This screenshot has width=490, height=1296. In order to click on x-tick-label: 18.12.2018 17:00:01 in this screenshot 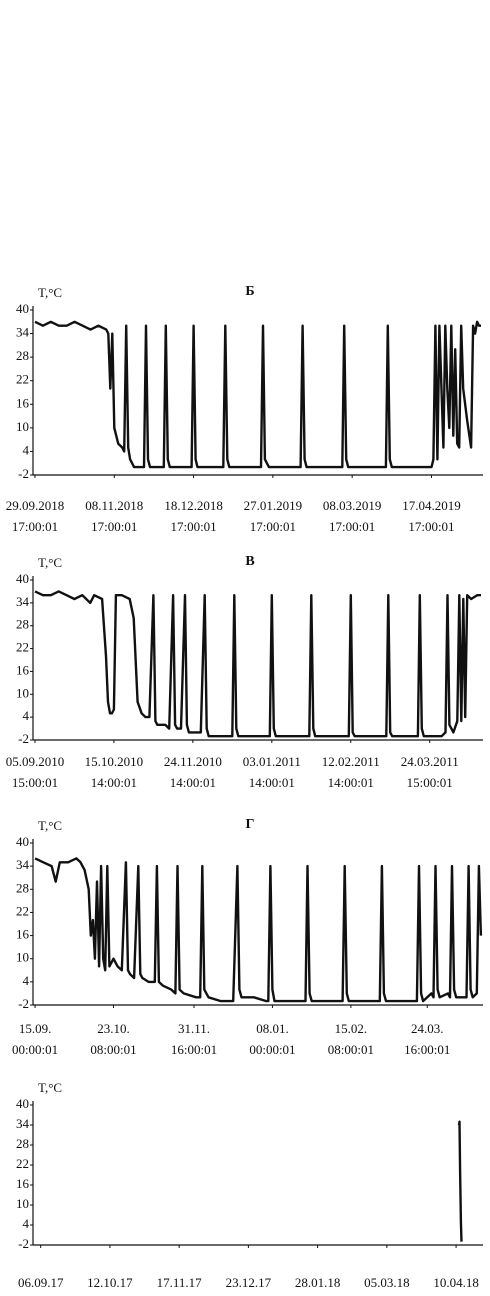, I will do `click(193, 516)`.